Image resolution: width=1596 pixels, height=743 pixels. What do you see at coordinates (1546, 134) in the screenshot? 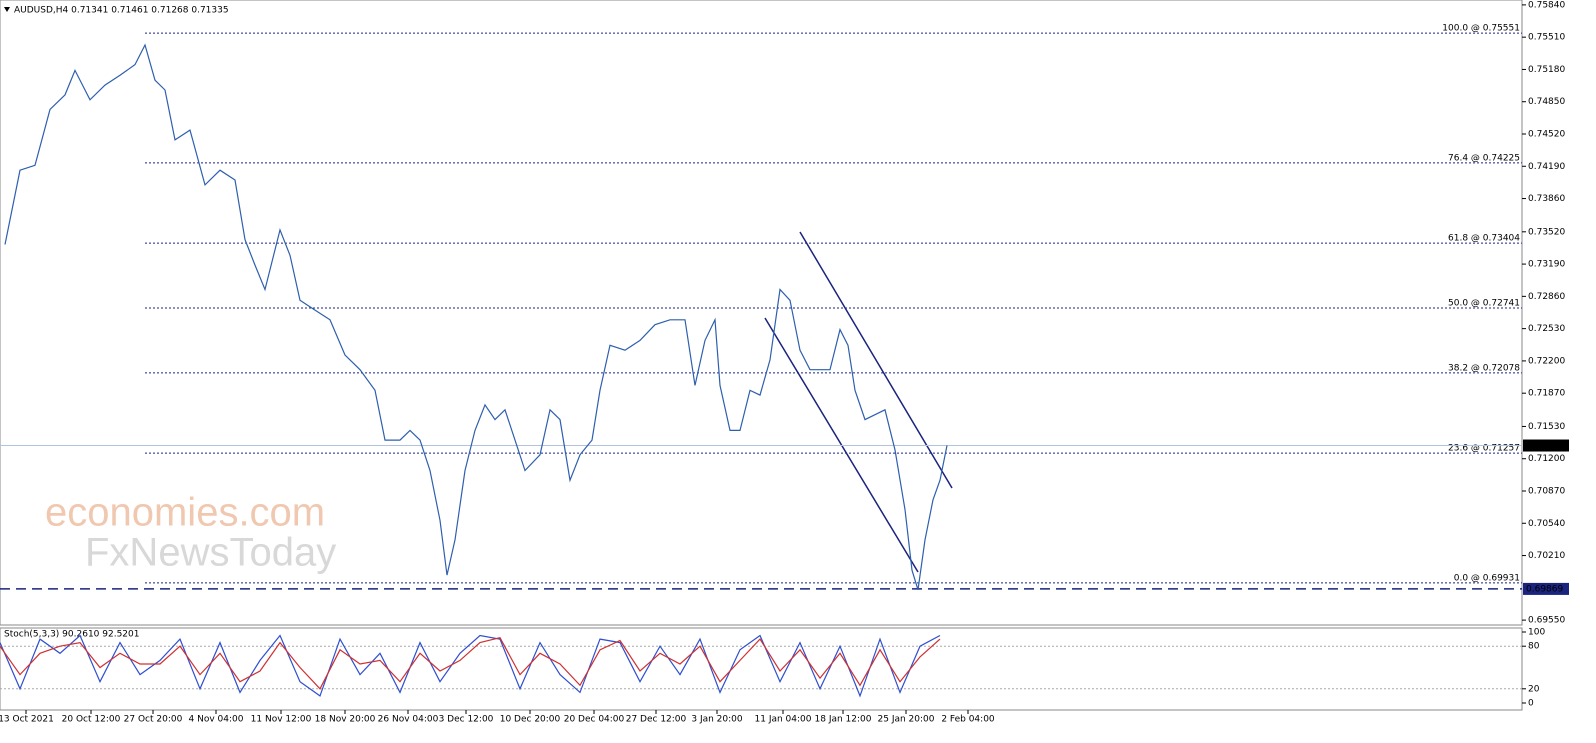
I see `y-tick-label: 0.74520` at bounding box center [1546, 134].